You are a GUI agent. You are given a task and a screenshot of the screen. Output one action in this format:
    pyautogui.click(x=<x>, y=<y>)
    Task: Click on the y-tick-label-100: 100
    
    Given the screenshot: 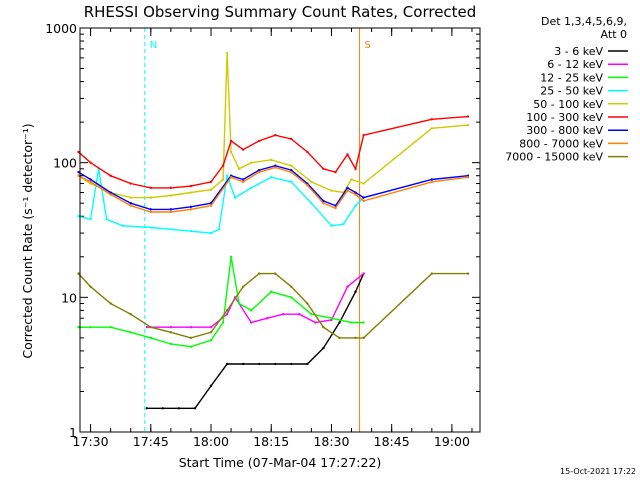 What is the action you would take?
    pyautogui.click(x=65, y=163)
    